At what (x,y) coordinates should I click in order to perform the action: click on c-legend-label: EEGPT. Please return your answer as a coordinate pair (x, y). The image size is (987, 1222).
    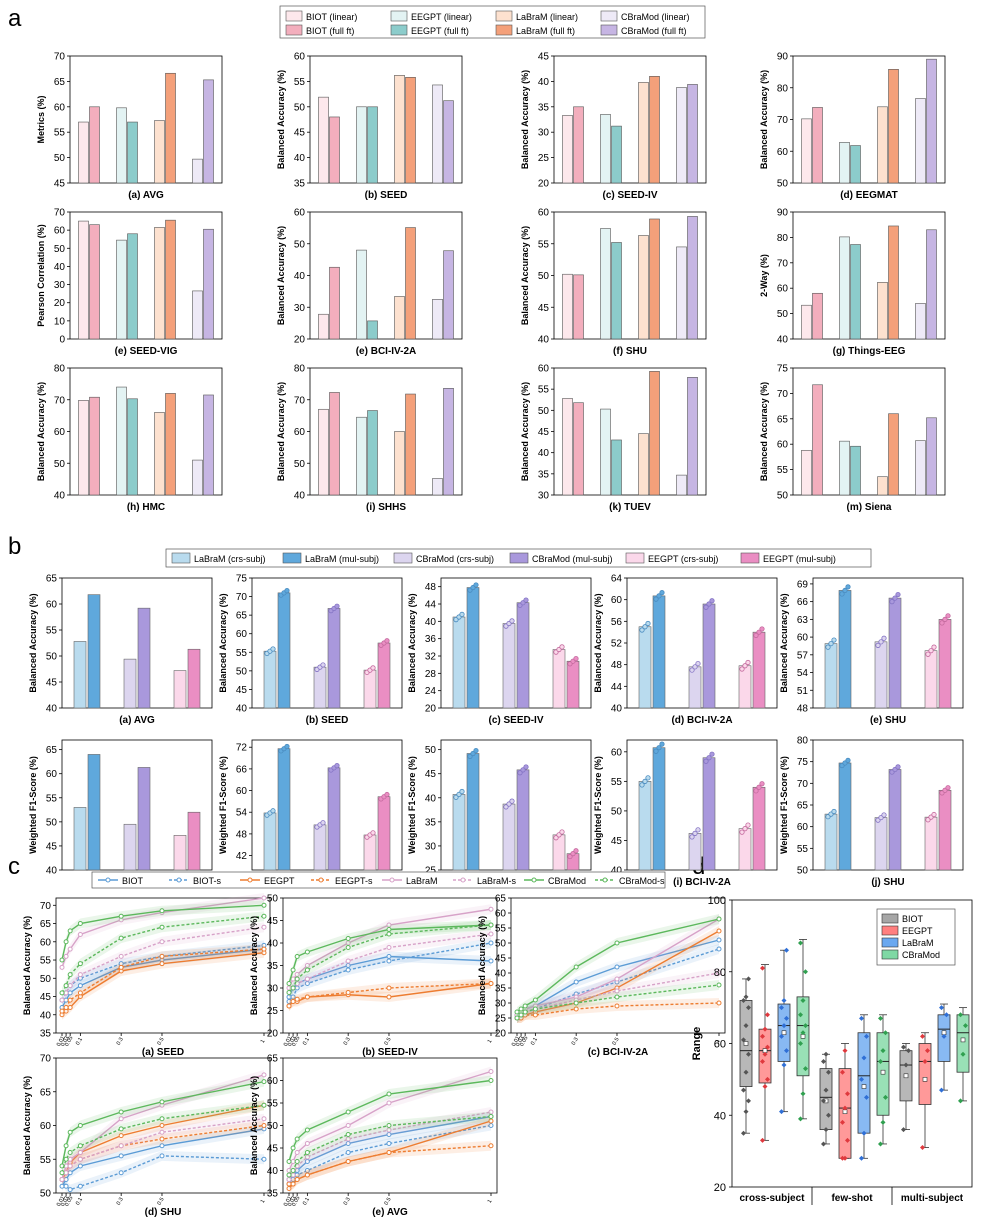
    Looking at the image, I should click on (279, 881).